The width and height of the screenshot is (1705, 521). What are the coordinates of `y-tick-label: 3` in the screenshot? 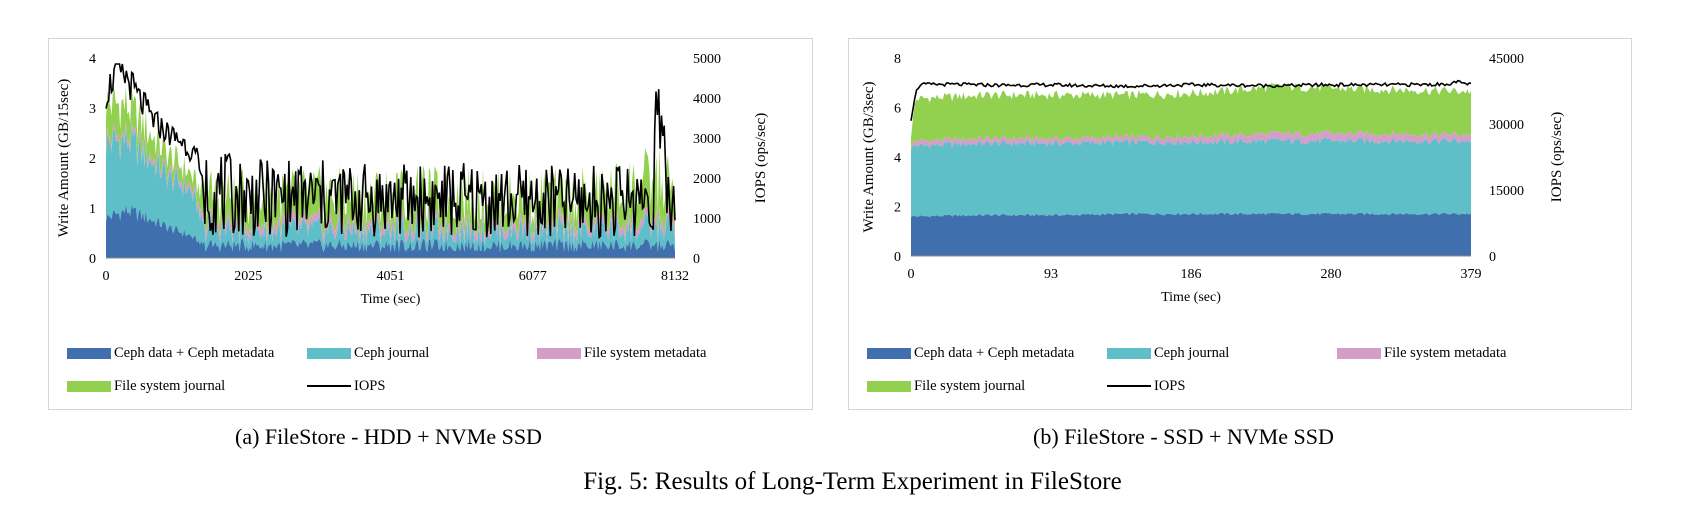 It's located at (92, 109).